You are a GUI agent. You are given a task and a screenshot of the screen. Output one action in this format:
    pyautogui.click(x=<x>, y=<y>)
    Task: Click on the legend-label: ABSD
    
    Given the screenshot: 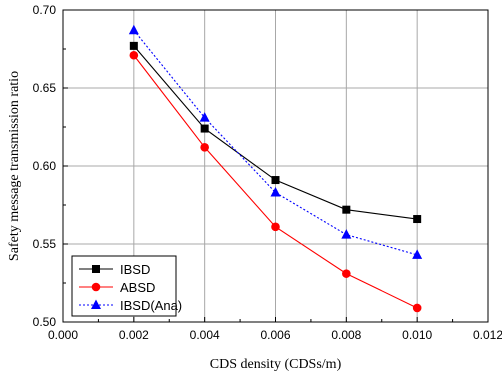 What is the action you would take?
    pyautogui.click(x=137, y=287)
    